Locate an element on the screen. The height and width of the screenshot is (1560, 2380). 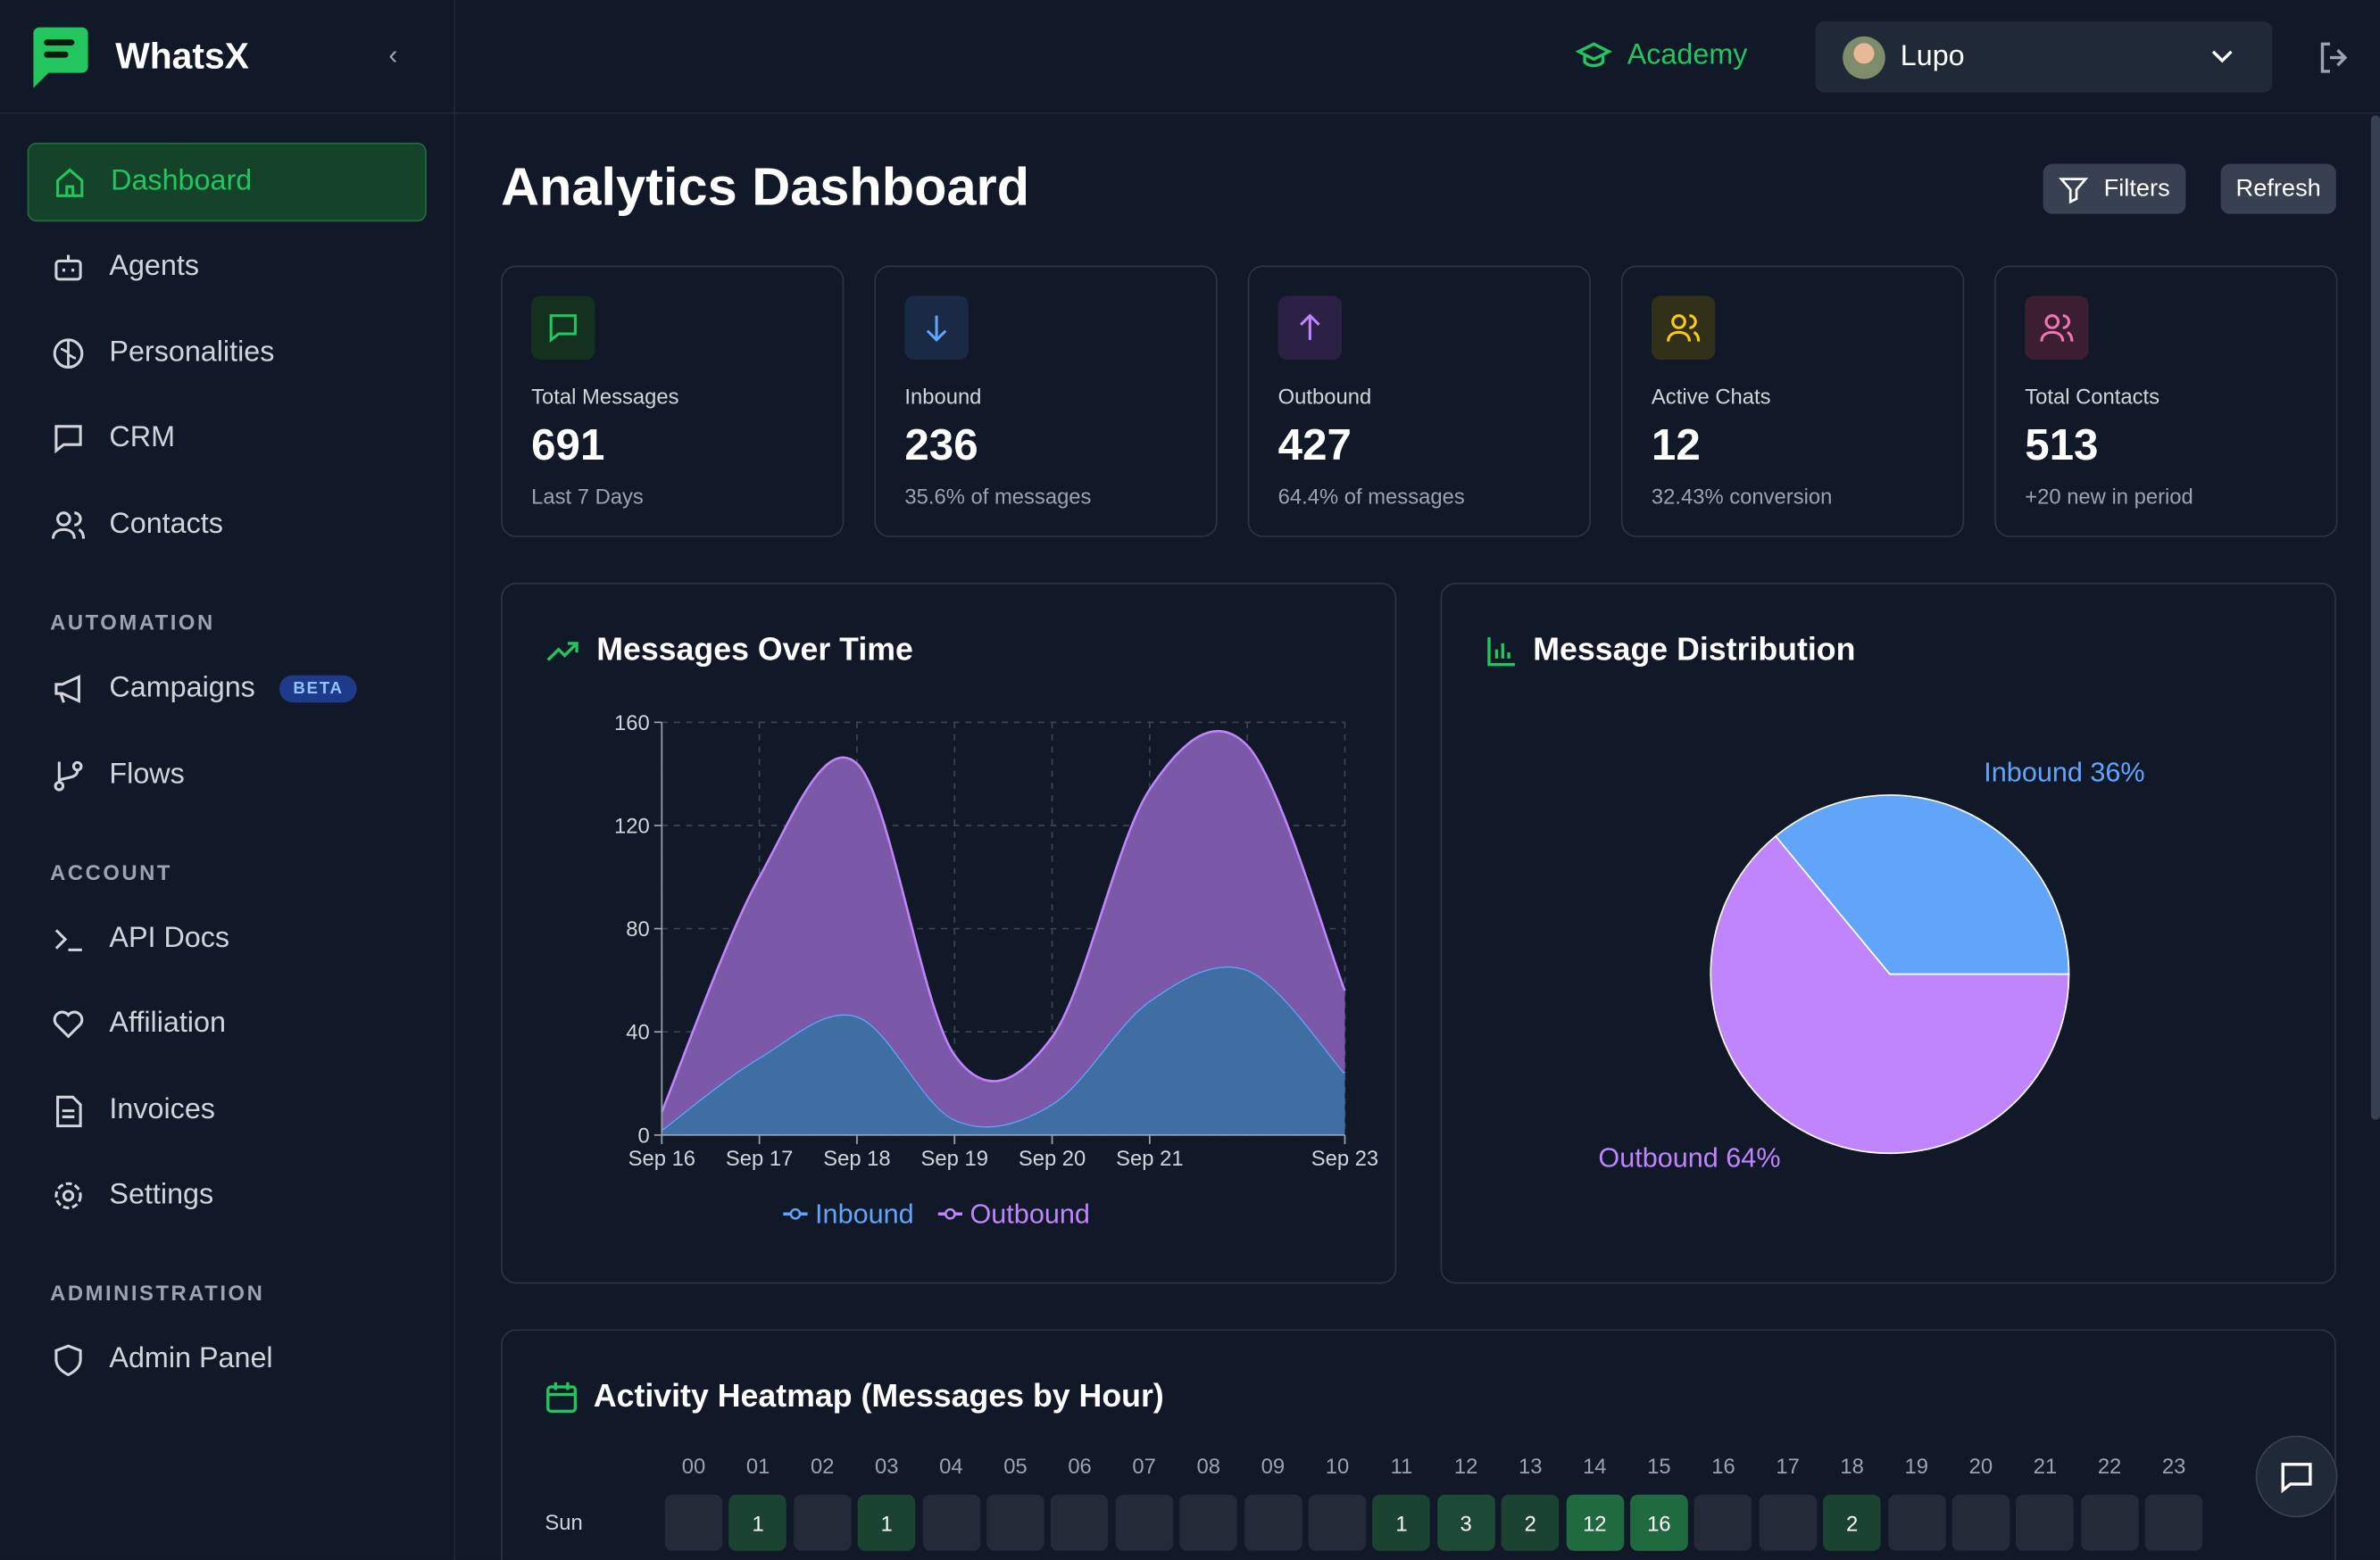
refresh-label: Refresh is located at coordinates (2278, 188).